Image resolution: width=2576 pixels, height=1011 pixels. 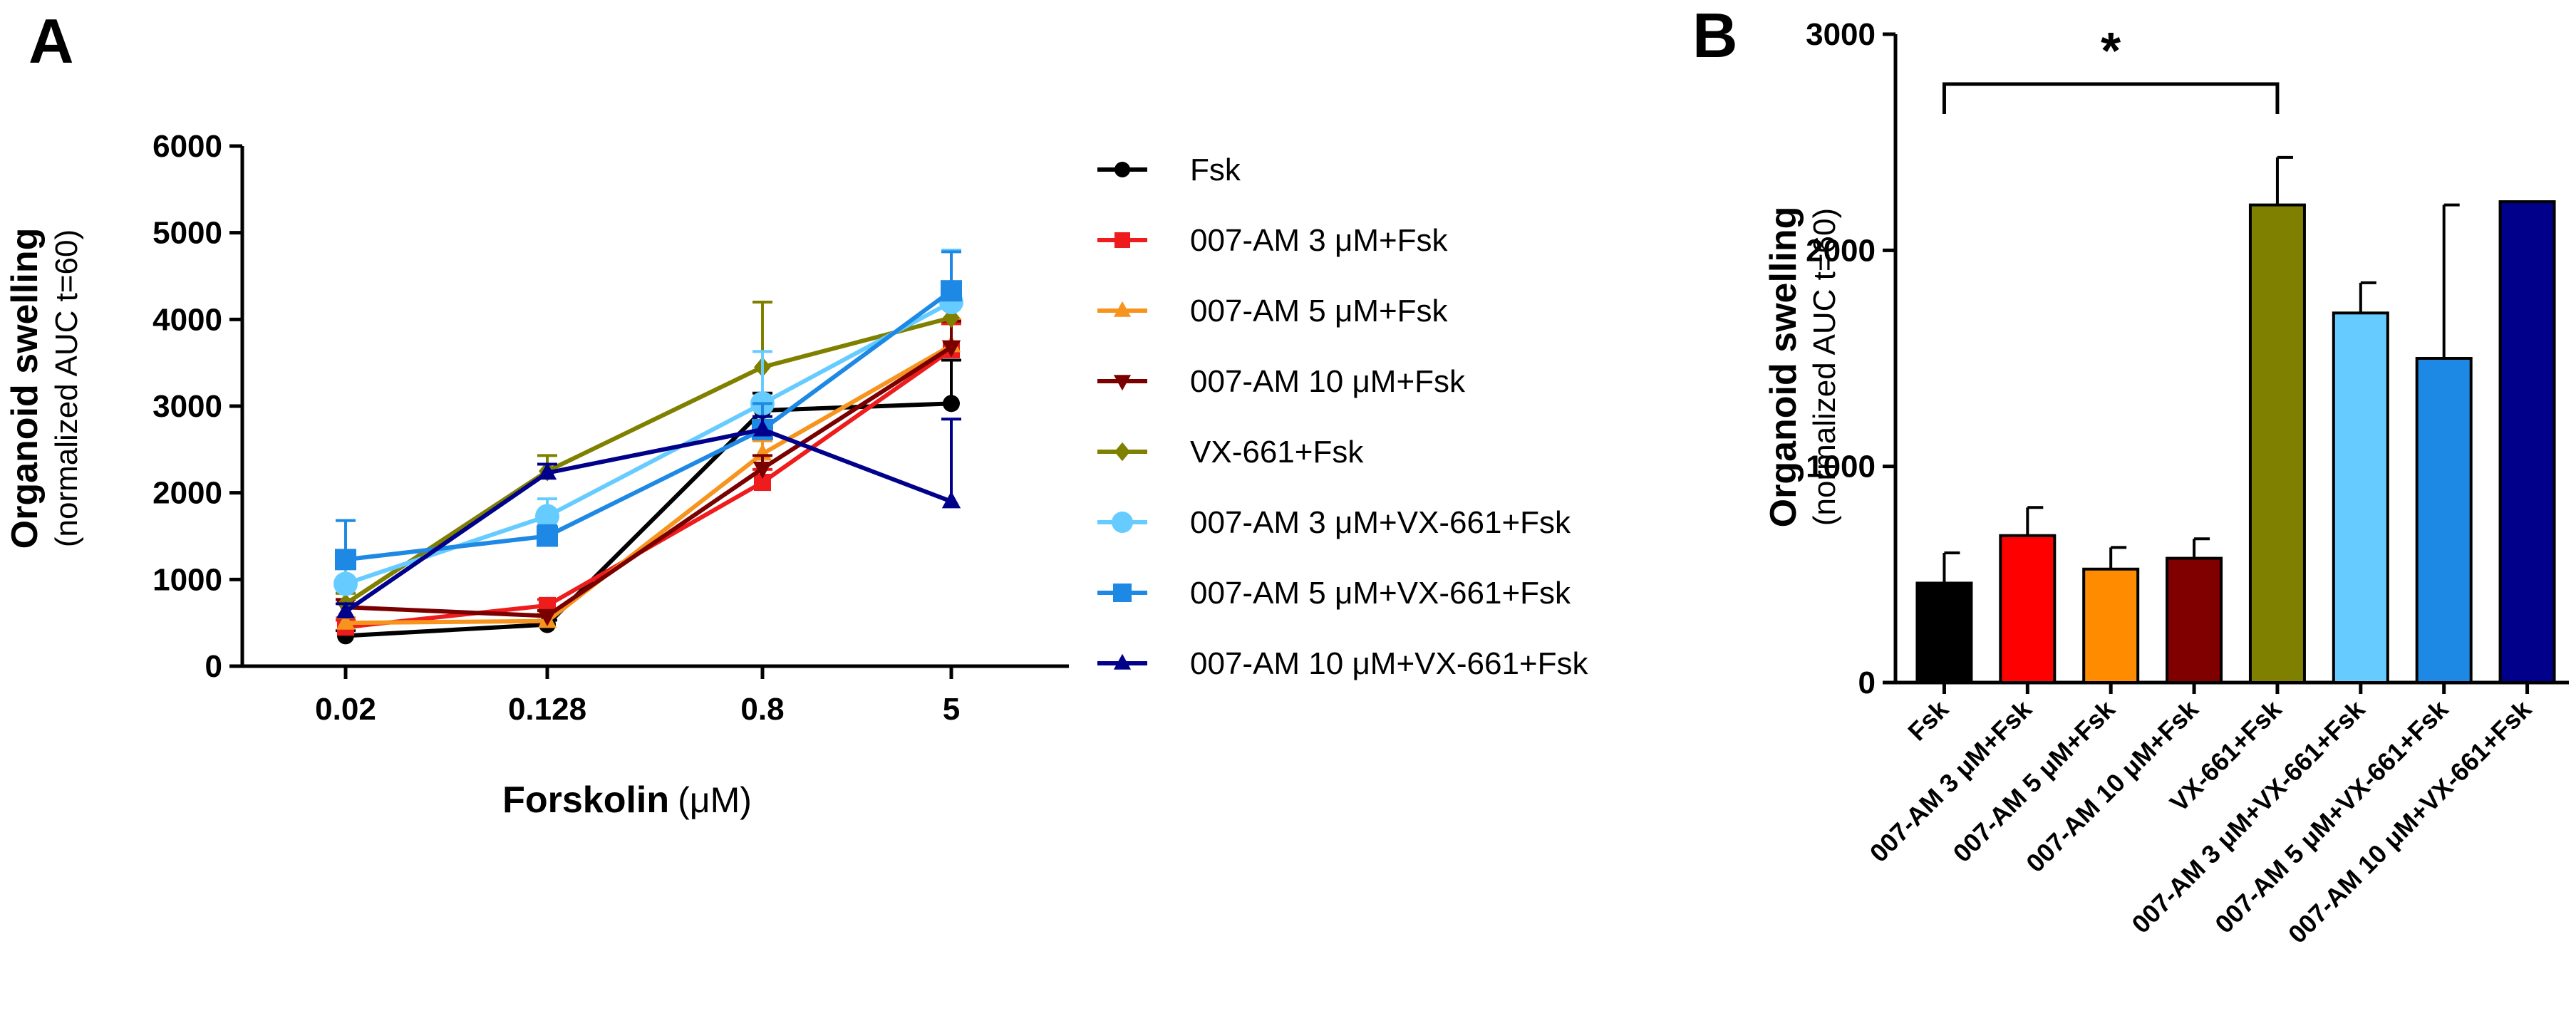 What do you see at coordinates (1951, 781) in the screenshot?
I see `category-label: 007-AM 3 μM+Fsk` at bounding box center [1951, 781].